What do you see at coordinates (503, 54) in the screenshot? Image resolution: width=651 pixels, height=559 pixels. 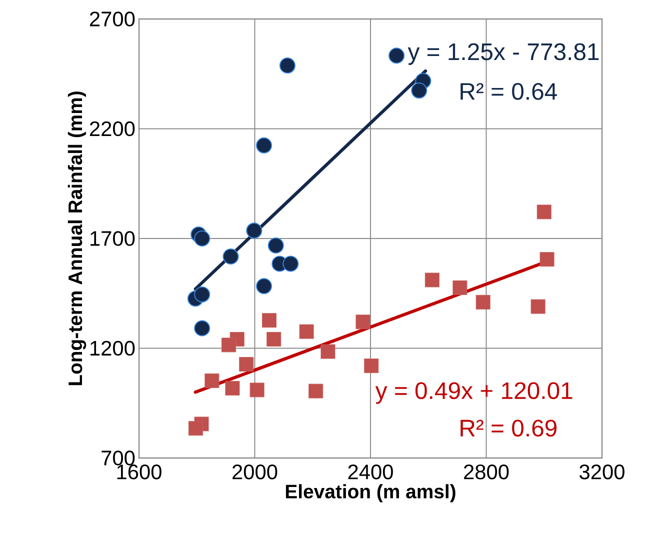 I see `annotation: y = 1.25x - 773.81` at bounding box center [503, 54].